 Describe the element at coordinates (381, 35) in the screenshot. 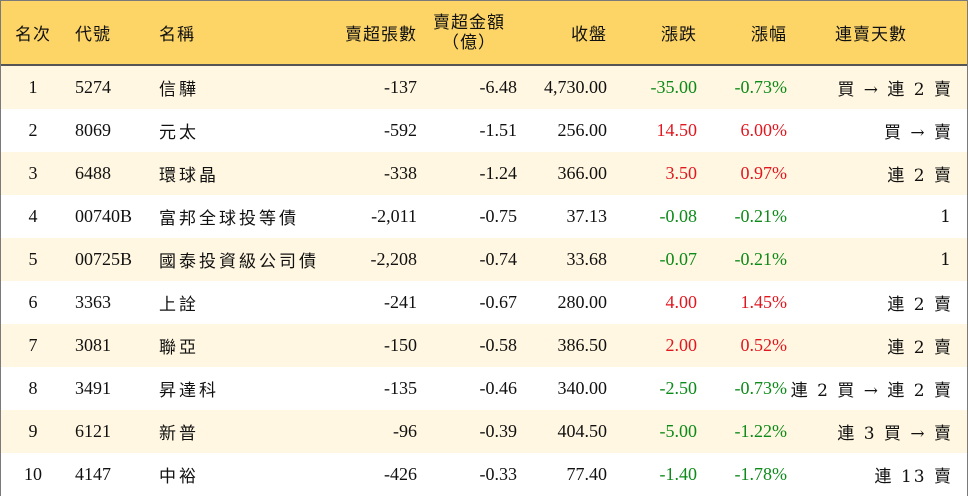

I see `header-net-sell-lots: 賣超張數` at that location.